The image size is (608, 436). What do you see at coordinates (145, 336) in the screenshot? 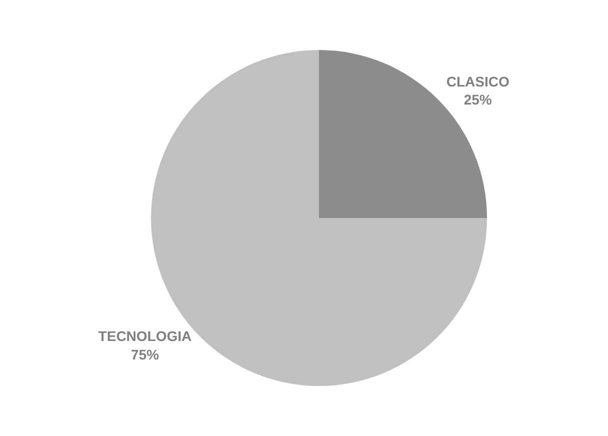
I see `slice-label: TECNOLOGIA` at bounding box center [145, 336].